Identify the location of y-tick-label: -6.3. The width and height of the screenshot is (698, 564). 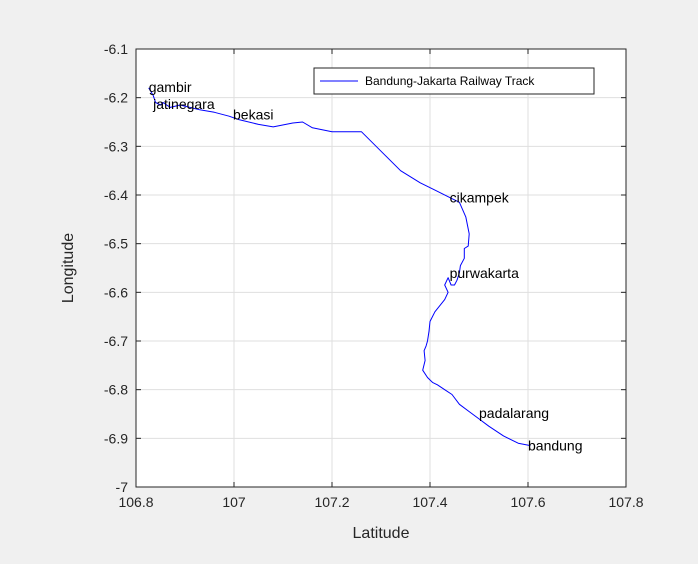
(116, 146).